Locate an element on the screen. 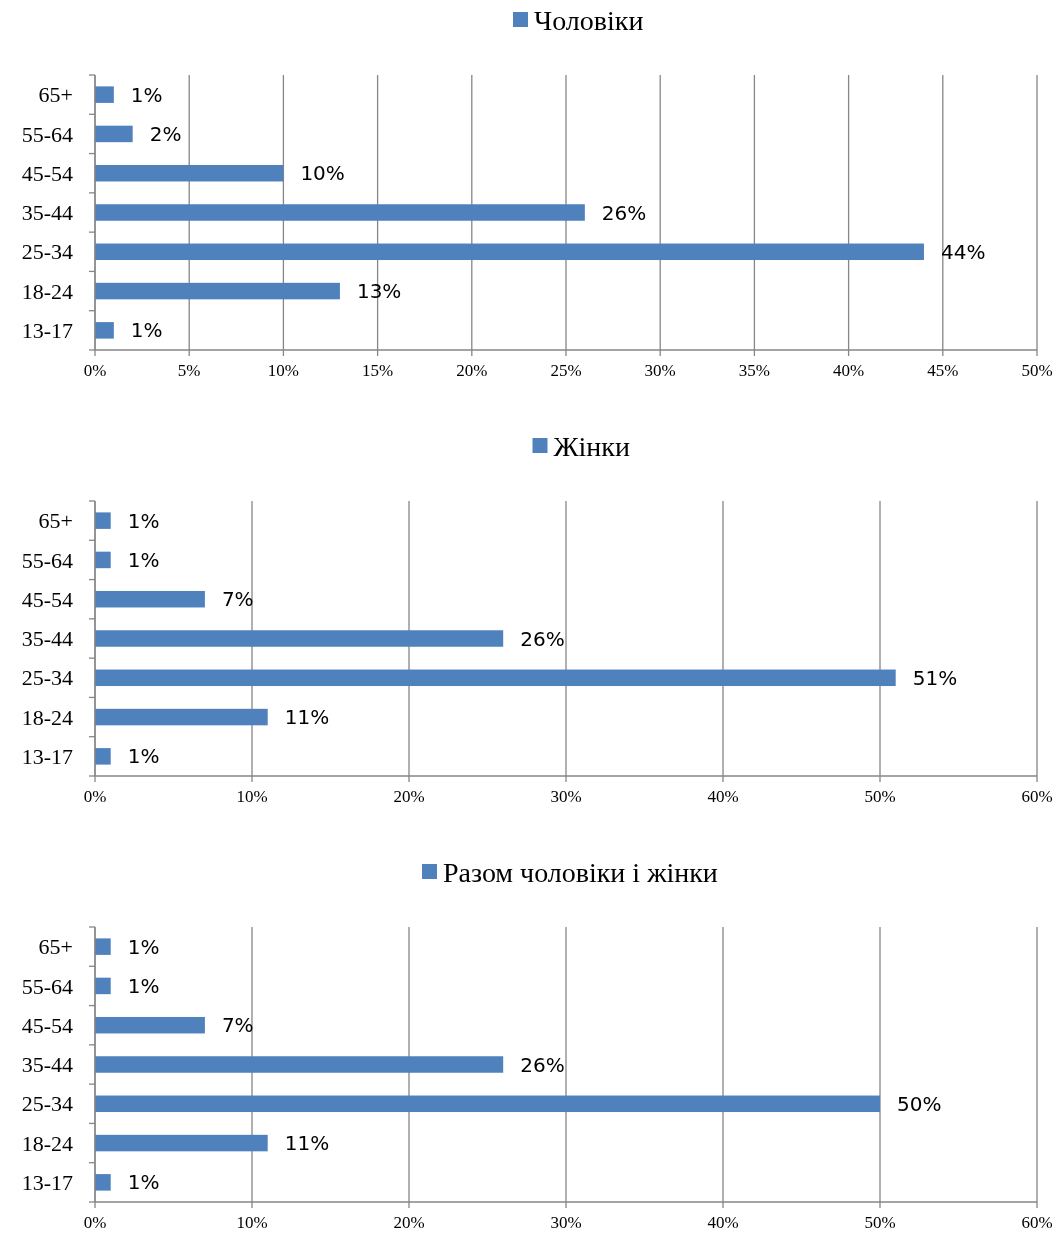 This screenshot has width=1063, height=1238. x-tick-label: 15% is located at coordinates (378, 370).